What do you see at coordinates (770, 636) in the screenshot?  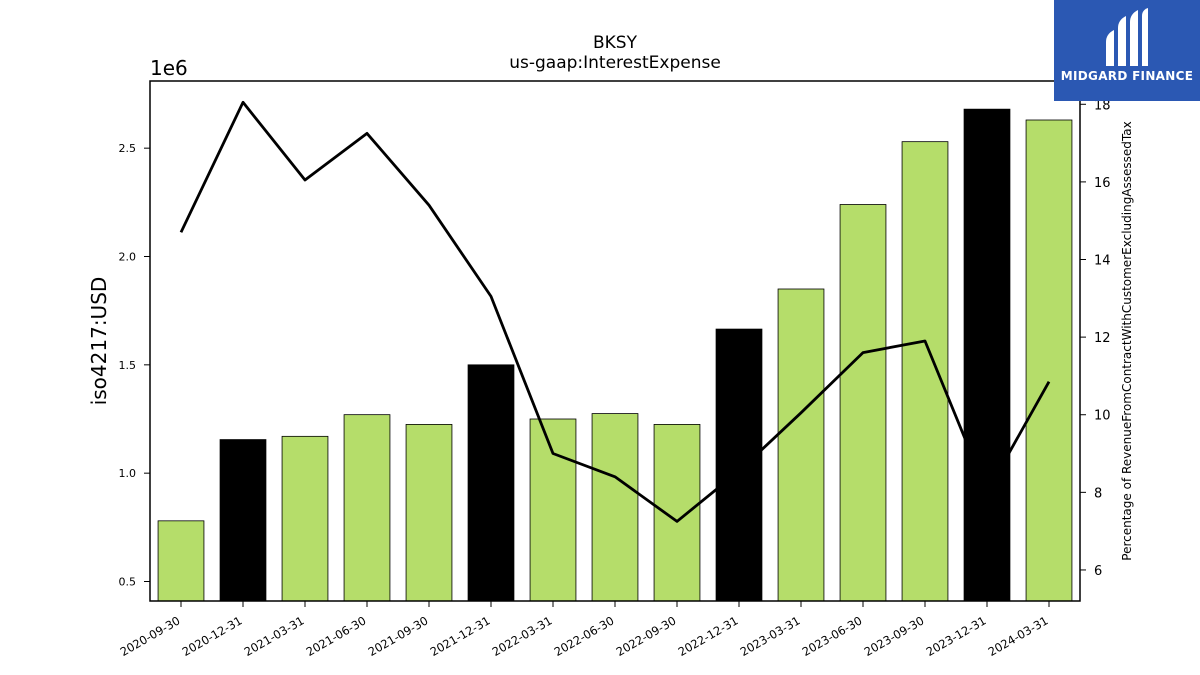 I see `x-tick-label: 2023-03-31` at bounding box center [770, 636].